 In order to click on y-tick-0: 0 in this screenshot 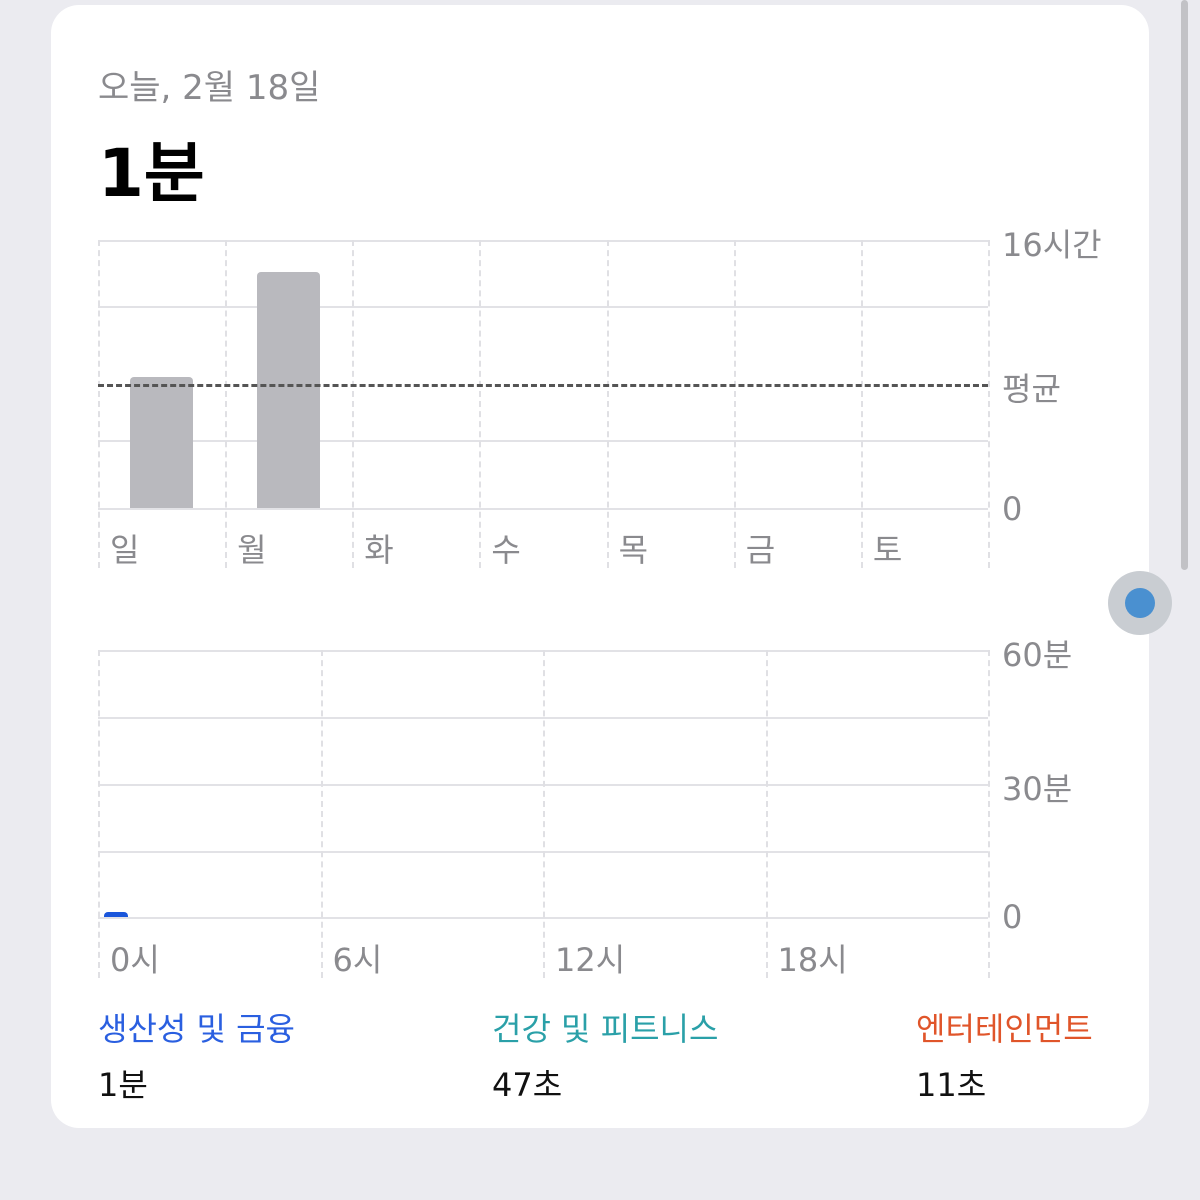, I will do `click(1012, 917)`.